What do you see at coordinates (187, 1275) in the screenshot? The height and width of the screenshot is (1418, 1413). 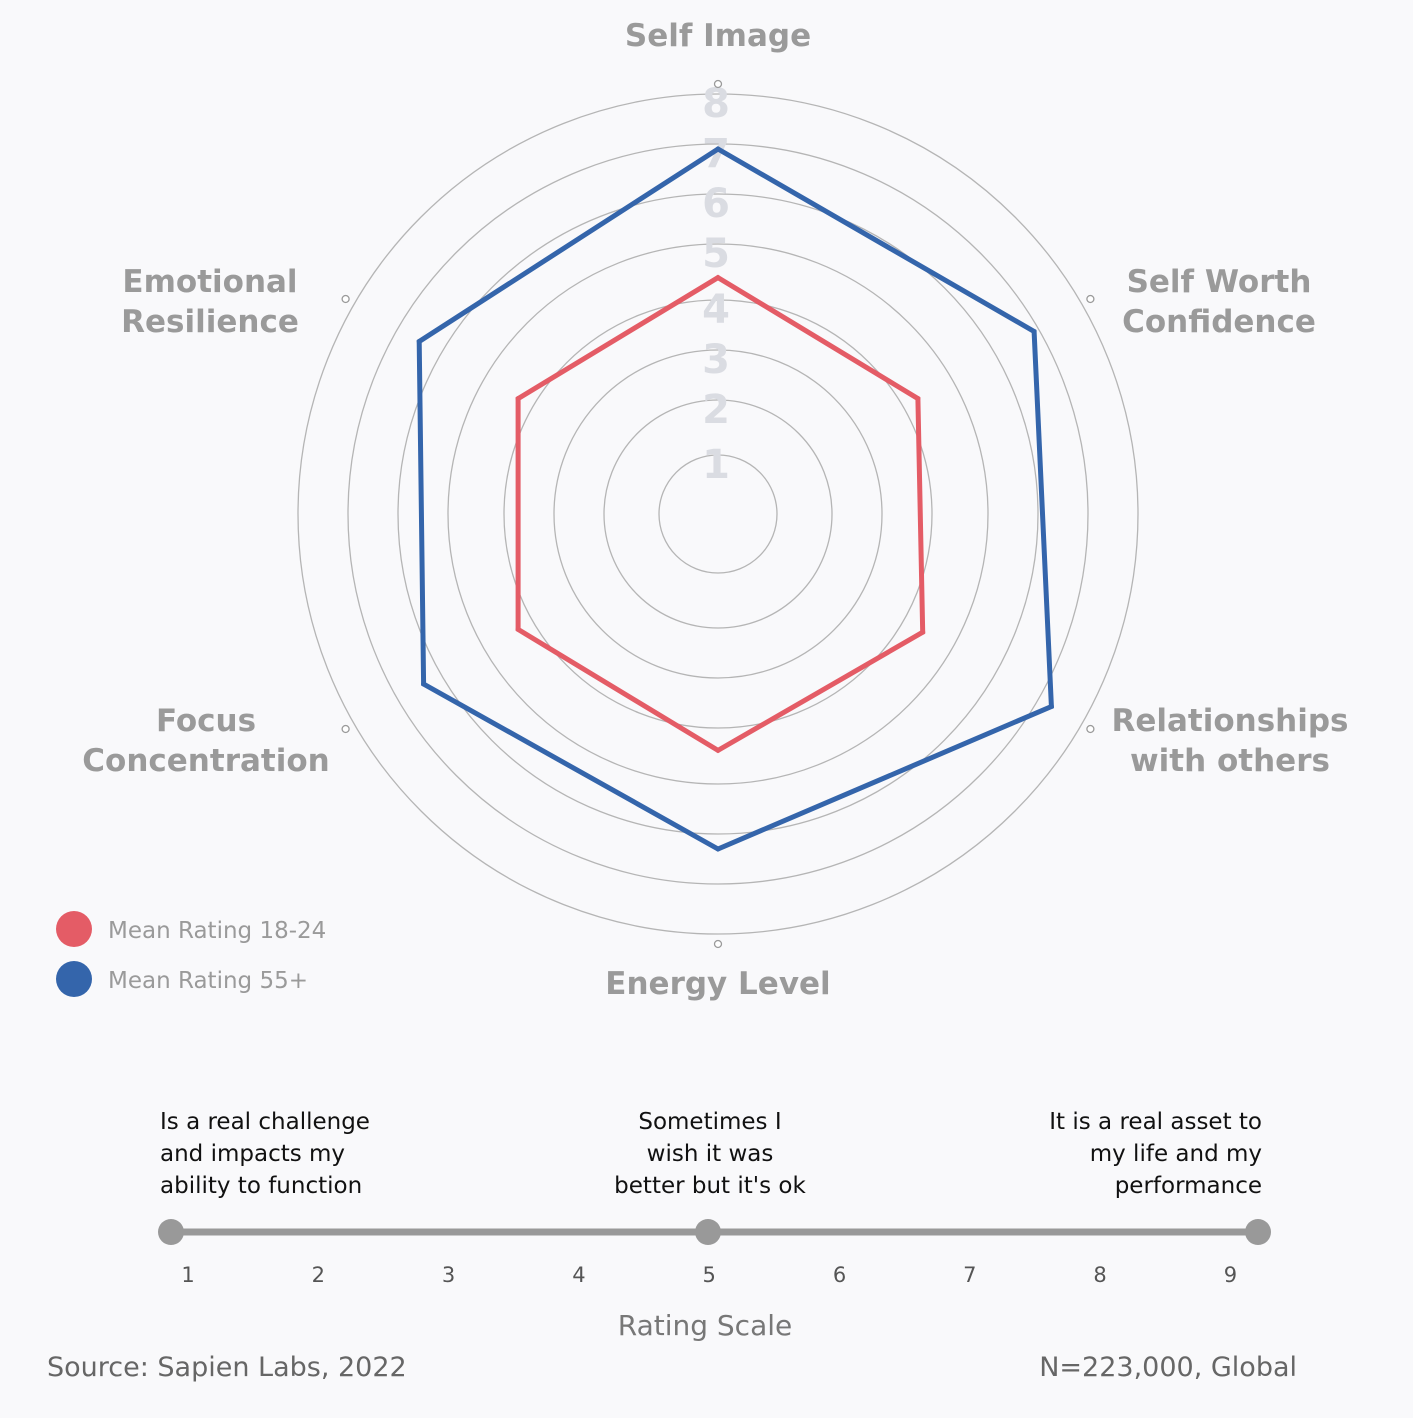 I see `rating-scale-number-1: 1` at bounding box center [187, 1275].